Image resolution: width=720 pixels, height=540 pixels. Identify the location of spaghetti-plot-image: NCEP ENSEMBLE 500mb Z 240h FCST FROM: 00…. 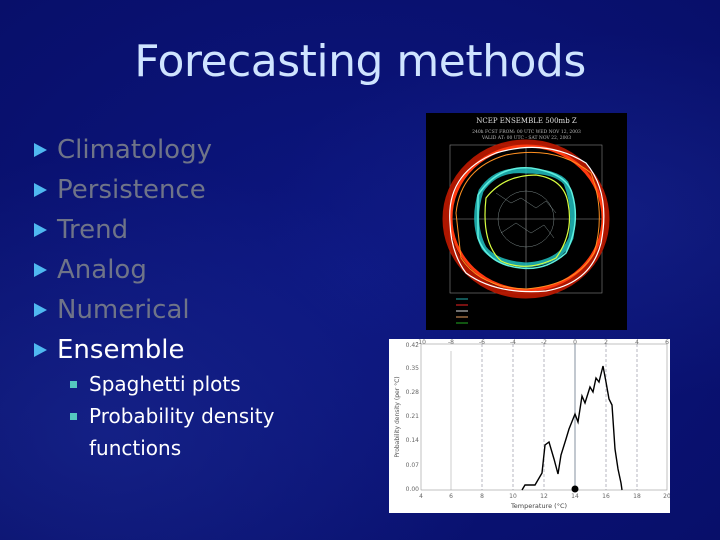
(526, 221).